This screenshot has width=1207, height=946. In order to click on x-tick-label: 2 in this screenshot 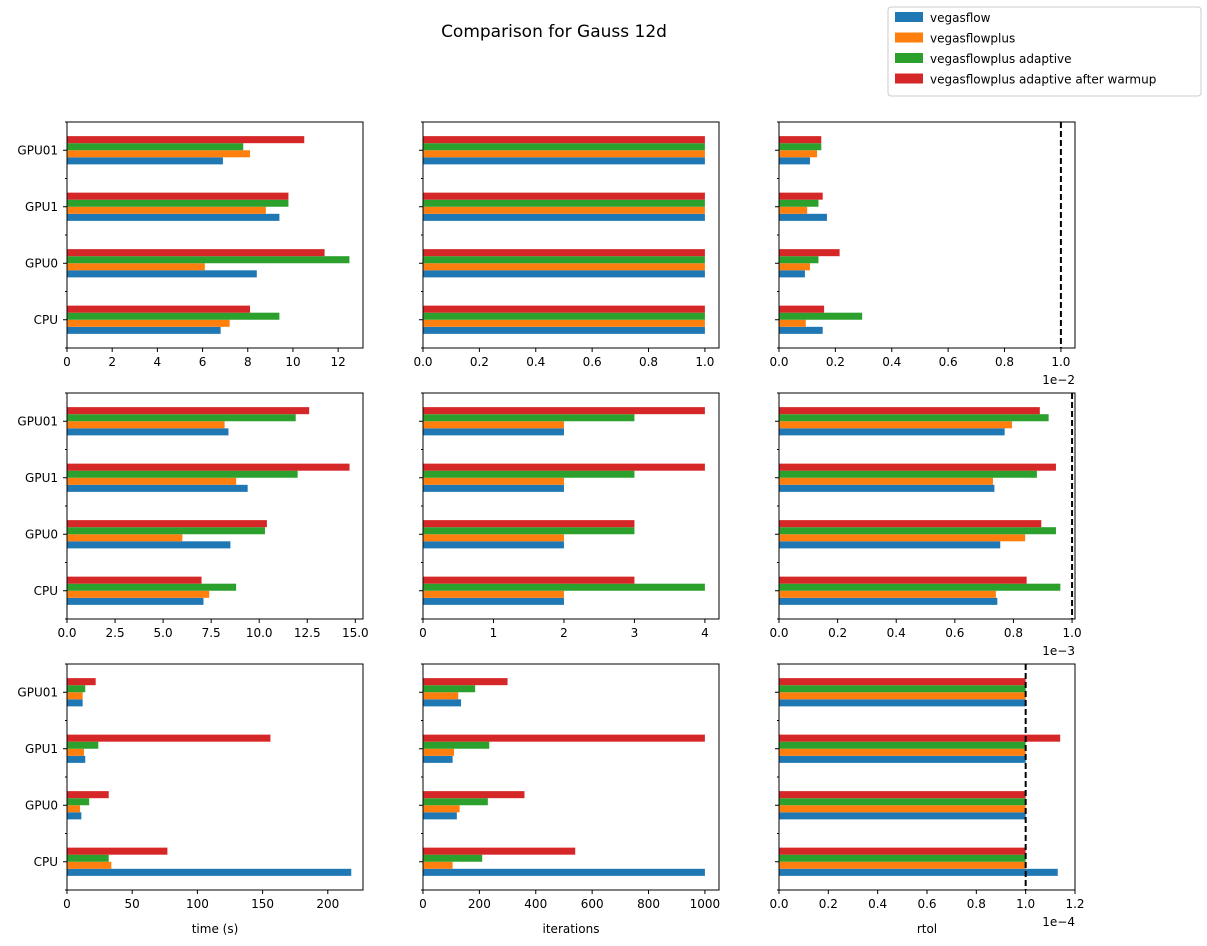, I will do `click(112, 362)`.